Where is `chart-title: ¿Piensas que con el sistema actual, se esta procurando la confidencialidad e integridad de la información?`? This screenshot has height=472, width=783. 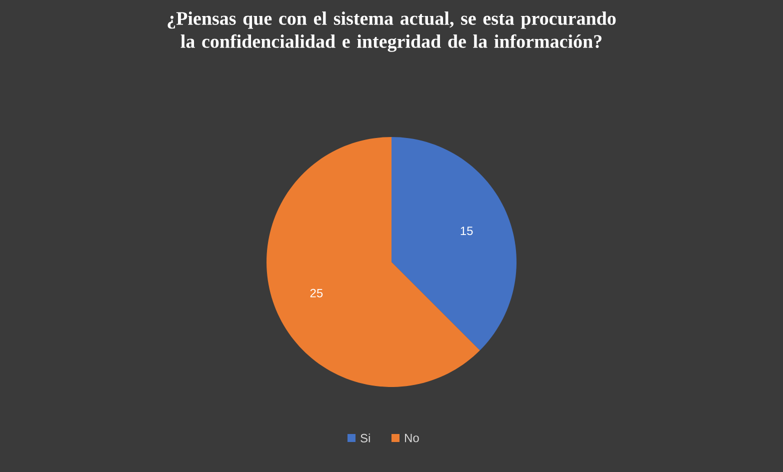 chart-title: ¿Piensas que con el sistema actual, se esta procurando la confidencialidad e integridad de la información? is located at coordinates (392, 32).